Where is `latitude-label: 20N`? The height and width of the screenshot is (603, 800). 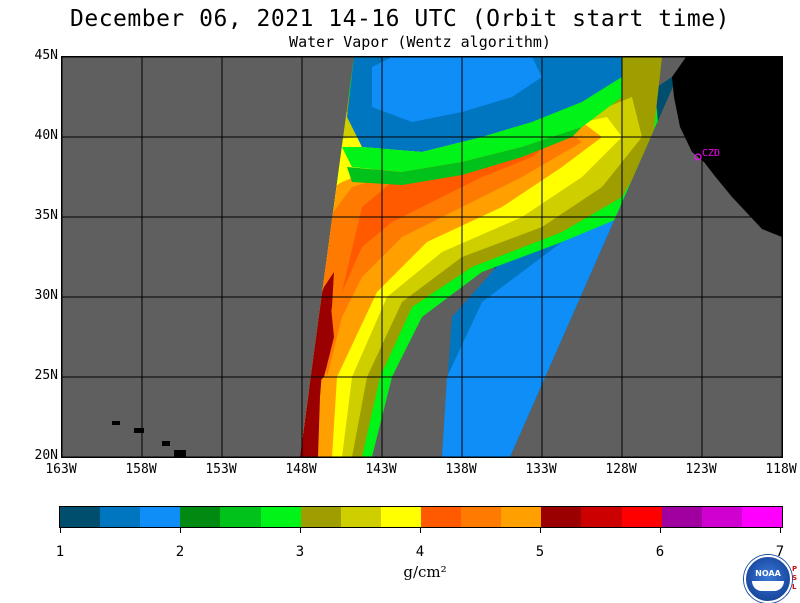
latitude-label: 20N is located at coordinates (46, 455).